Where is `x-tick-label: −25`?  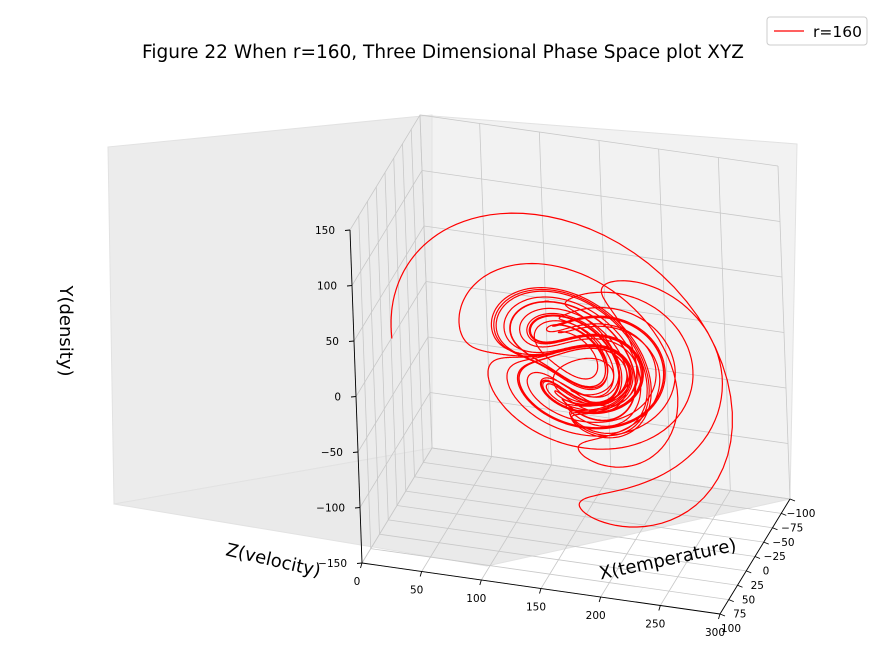 x-tick-label: −25 is located at coordinates (775, 557).